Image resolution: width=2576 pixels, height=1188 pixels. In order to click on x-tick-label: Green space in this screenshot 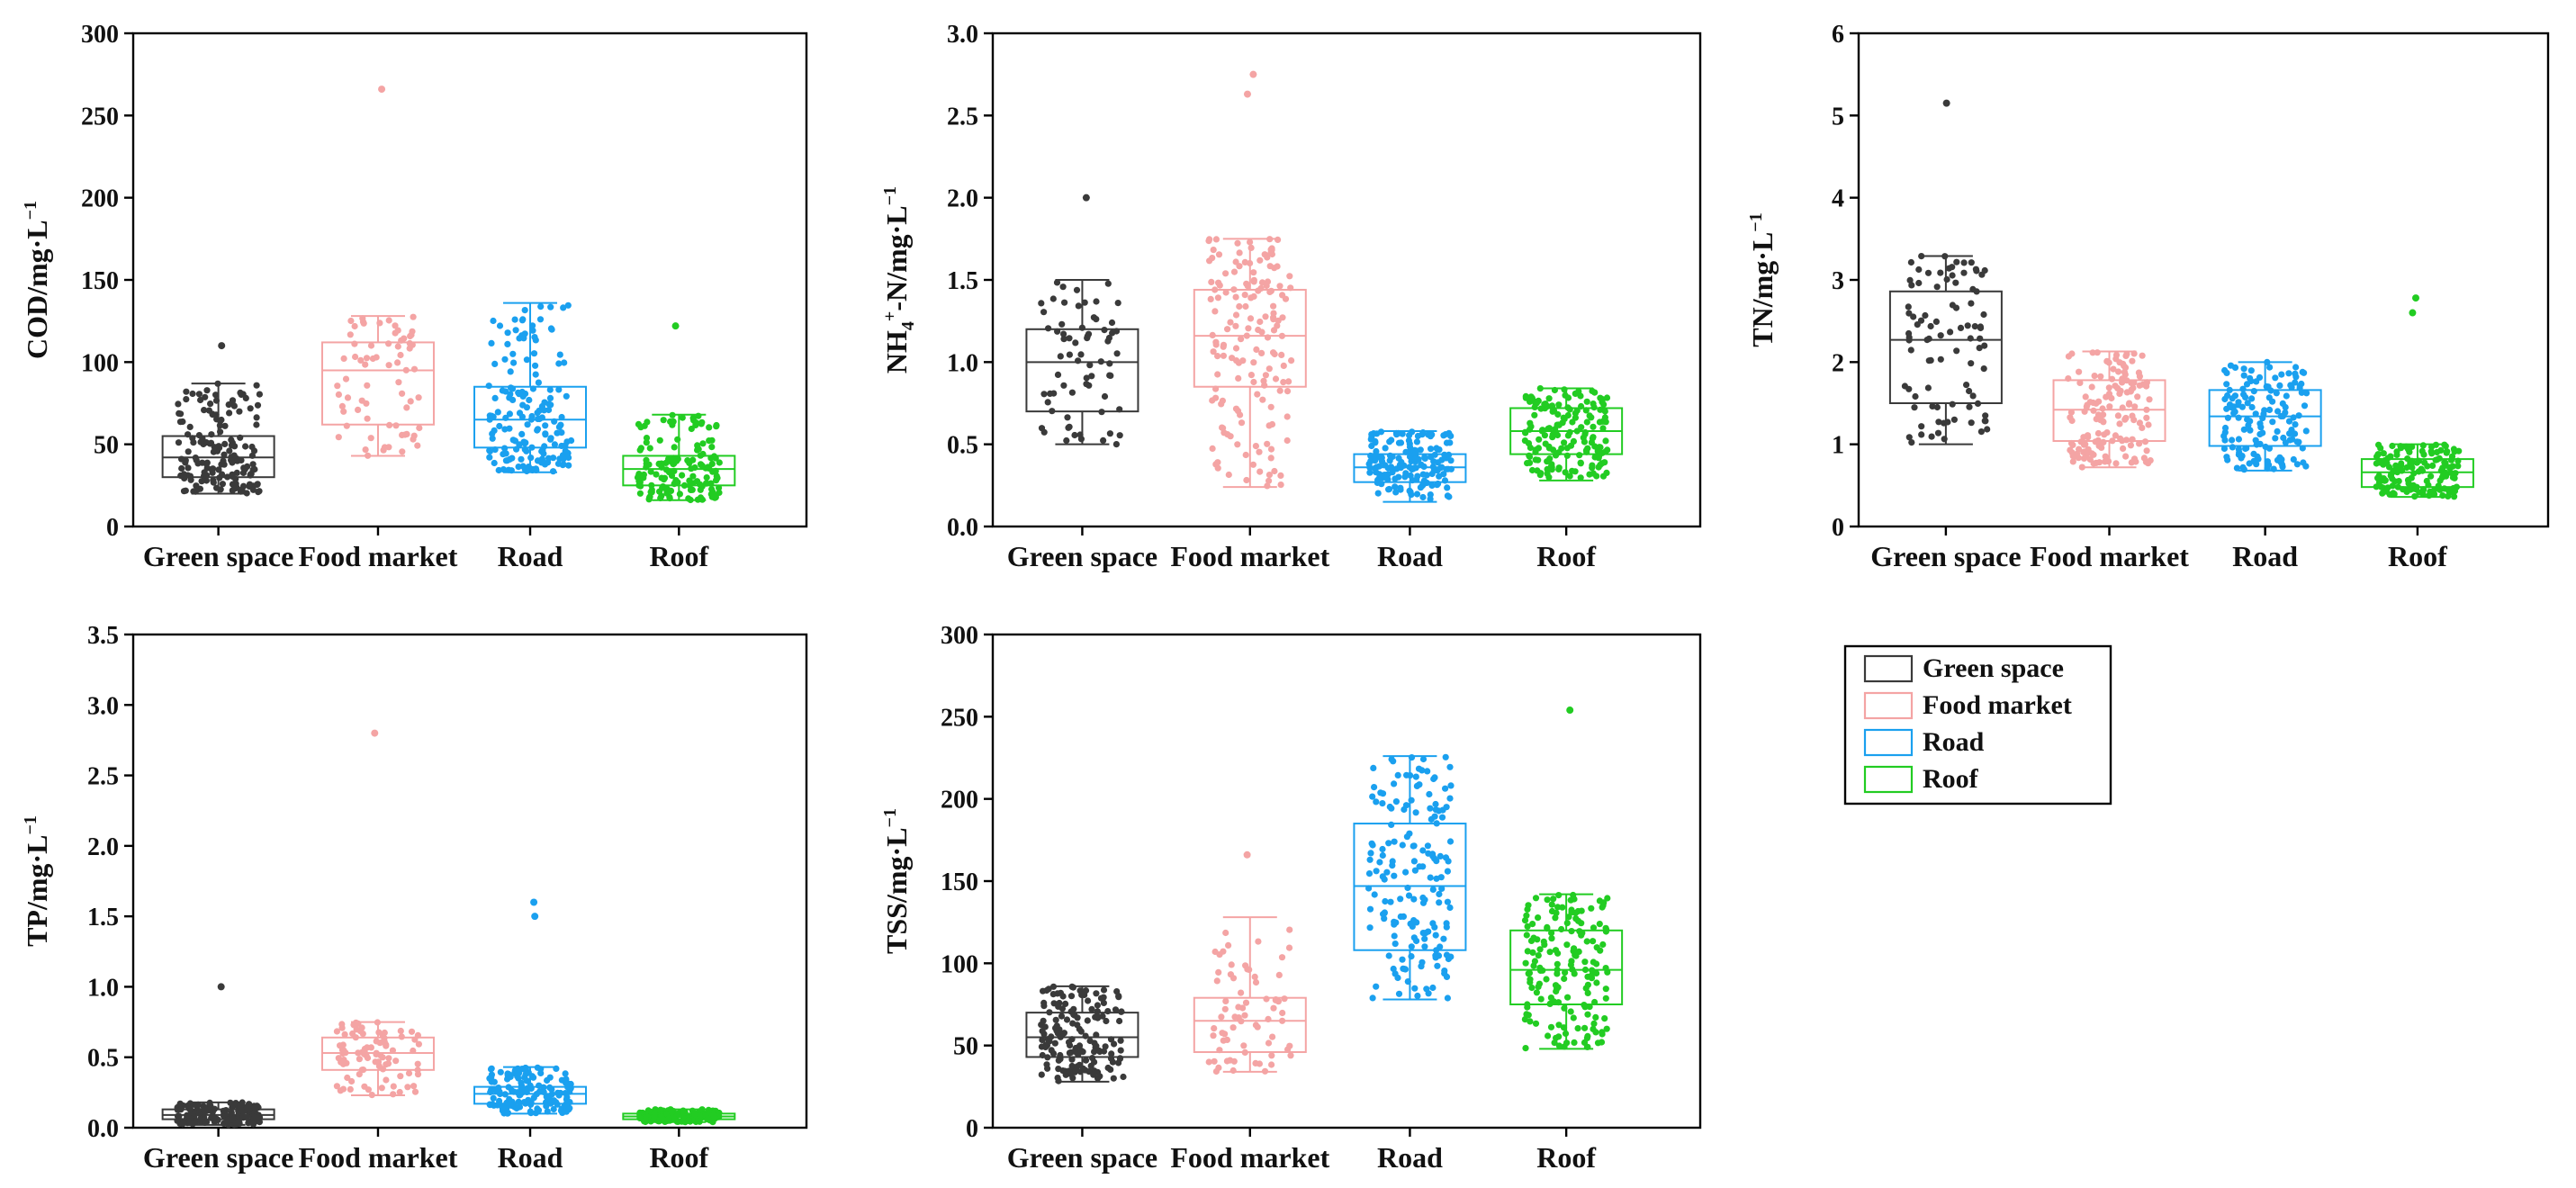, I will do `click(218, 556)`.